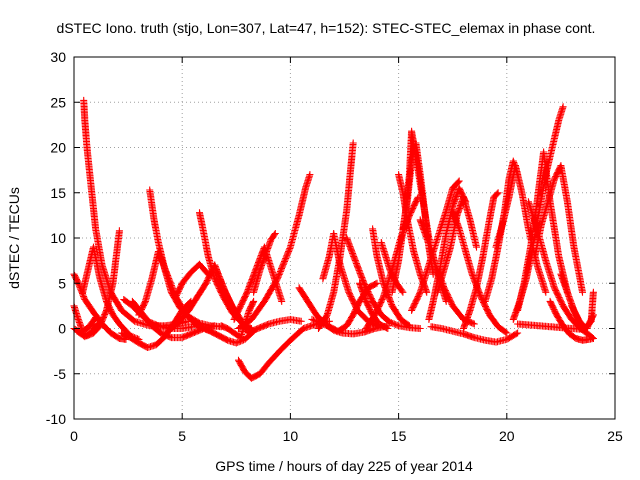 The height and width of the screenshot is (480, 640). I want to click on y-tick-label: 5, so click(62, 283).